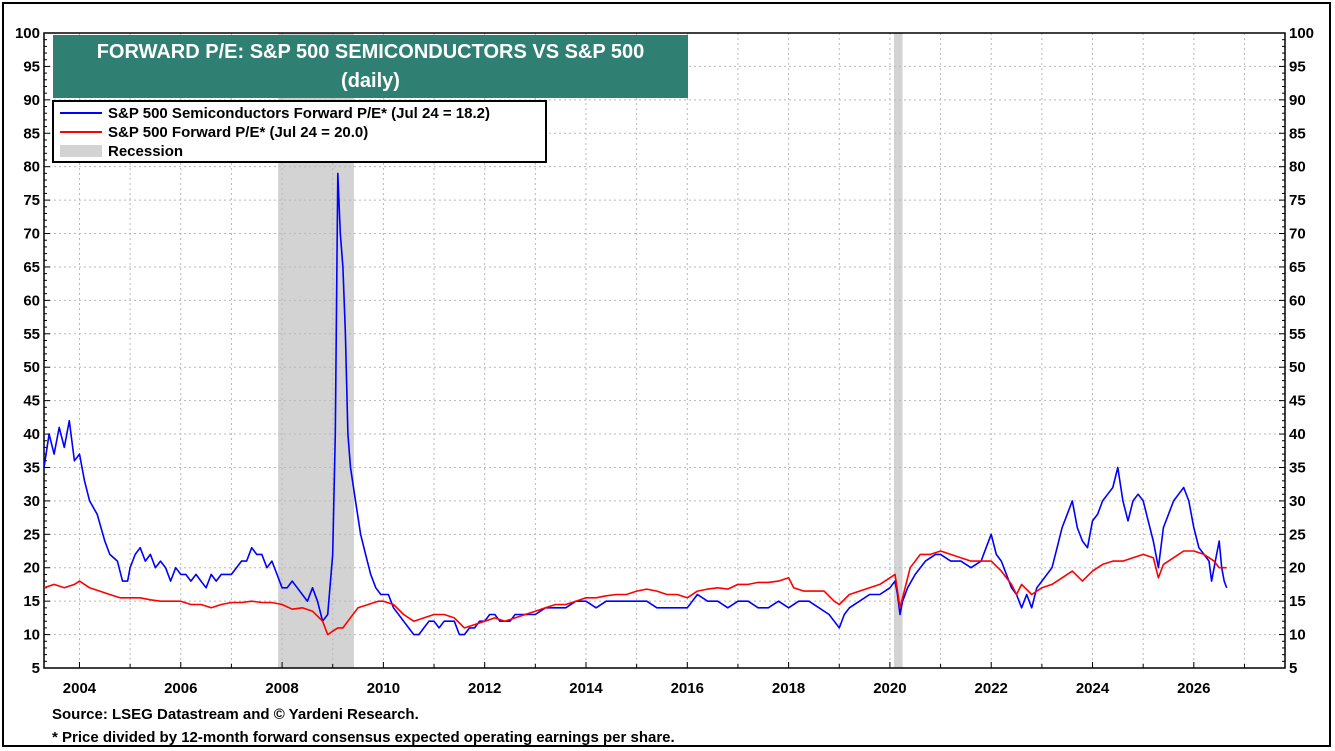 The image size is (1335, 751). I want to click on x-tick-label: 2016, so click(687, 688).